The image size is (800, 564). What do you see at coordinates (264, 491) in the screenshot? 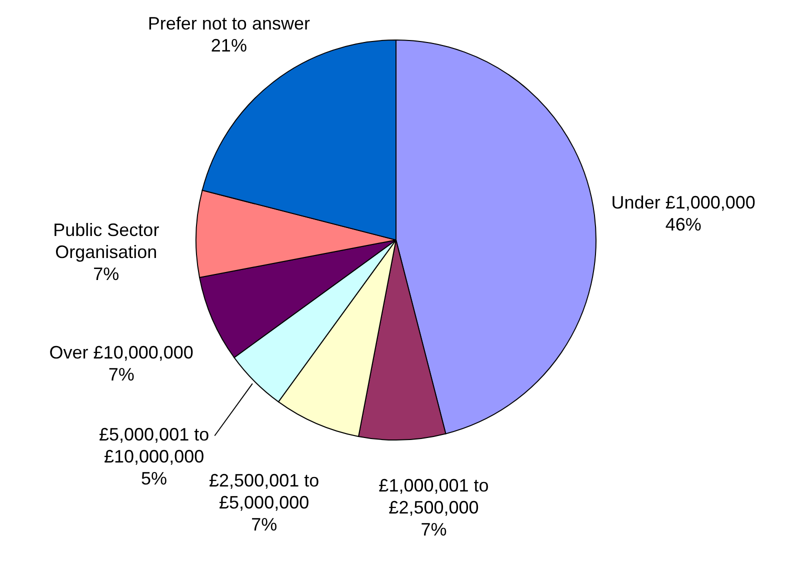
I see `slice-label: £2,500,001 to £5,000,000` at bounding box center [264, 491].